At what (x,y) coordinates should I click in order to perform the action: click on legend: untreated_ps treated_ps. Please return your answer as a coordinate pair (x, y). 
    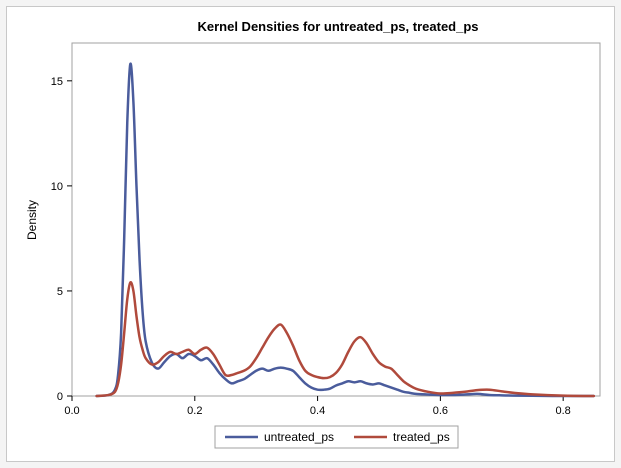
    Looking at the image, I should click on (336, 437).